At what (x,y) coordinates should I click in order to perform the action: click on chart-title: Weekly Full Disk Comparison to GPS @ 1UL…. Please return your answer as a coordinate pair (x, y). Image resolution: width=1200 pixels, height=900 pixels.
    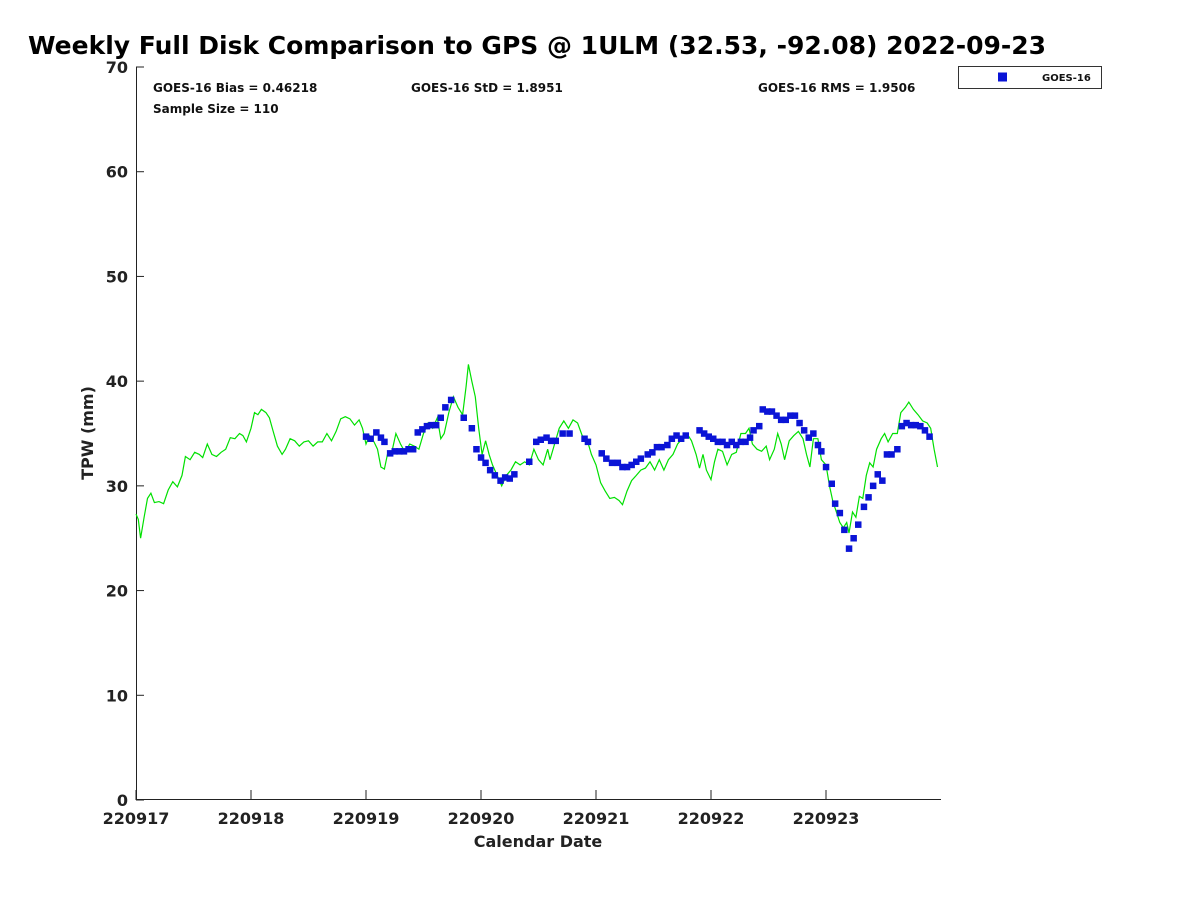
    Looking at the image, I should click on (537, 45).